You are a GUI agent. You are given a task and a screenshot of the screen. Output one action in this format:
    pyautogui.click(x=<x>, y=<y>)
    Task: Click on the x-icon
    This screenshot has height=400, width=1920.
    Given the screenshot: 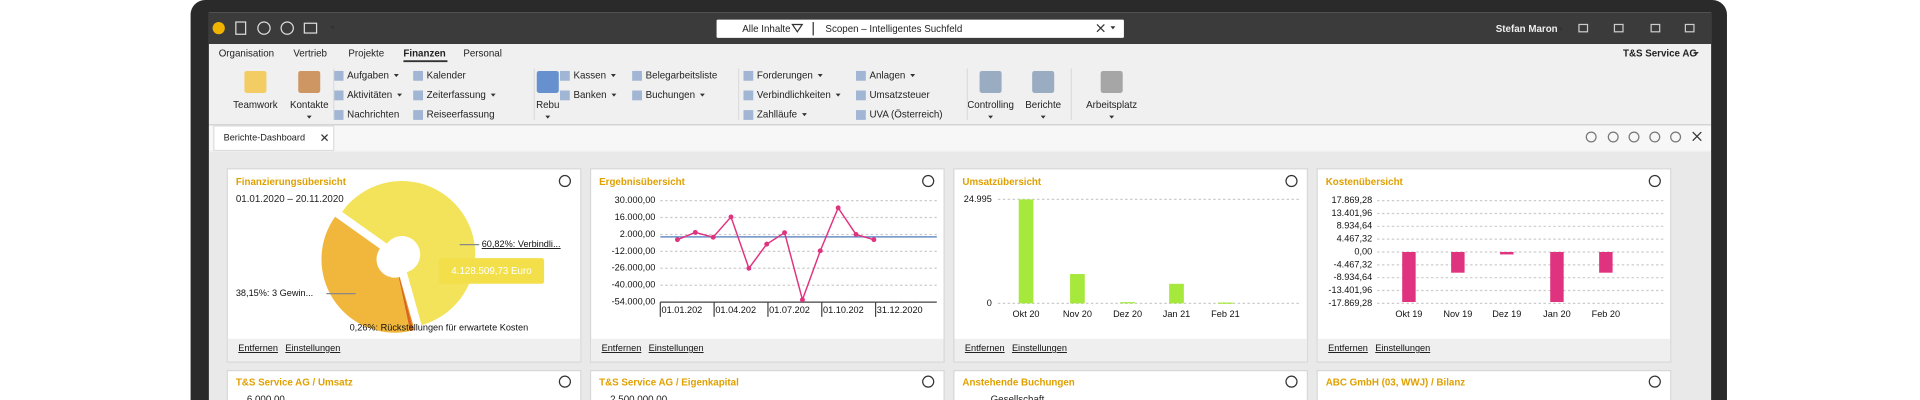 What is the action you would take?
    pyautogui.click(x=1100, y=28)
    